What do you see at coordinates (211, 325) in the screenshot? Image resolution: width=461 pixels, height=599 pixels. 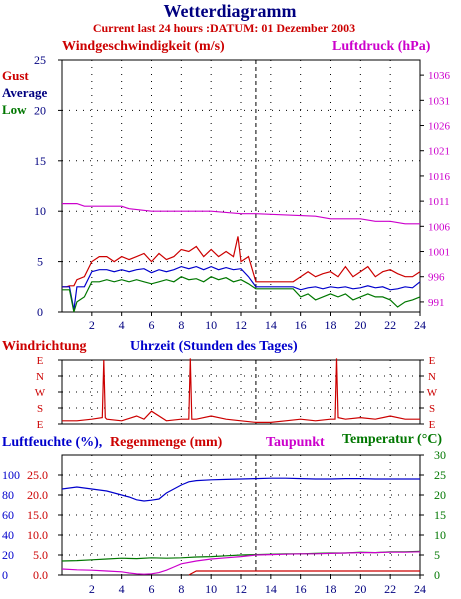 I see `wind-x-tick-label: 10` at bounding box center [211, 325].